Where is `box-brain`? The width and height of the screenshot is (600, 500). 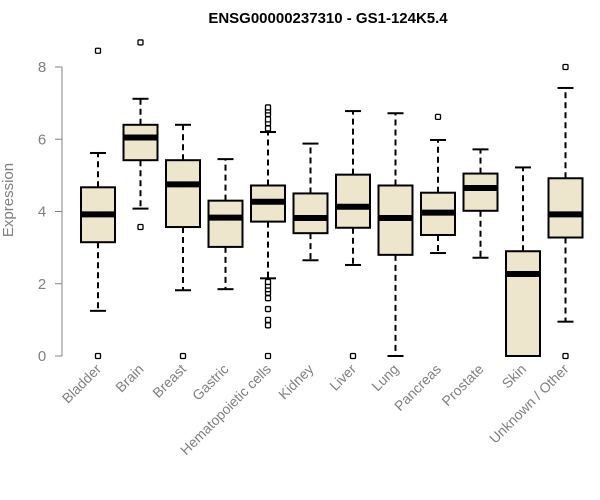
box-brain is located at coordinates (140, 135).